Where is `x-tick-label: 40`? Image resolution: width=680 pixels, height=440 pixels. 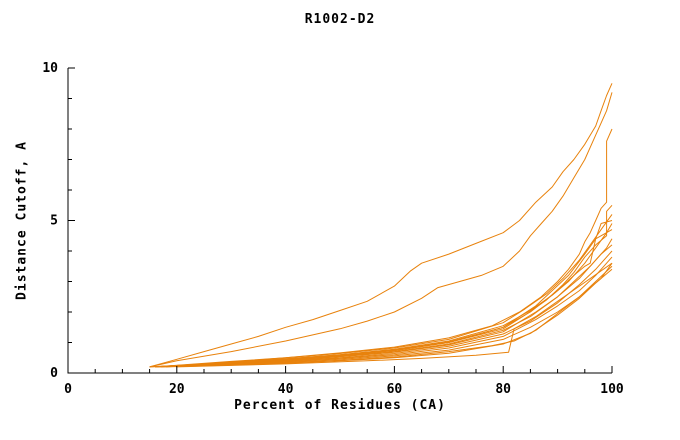
x-tick-label: 40 is located at coordinates (286, 389).